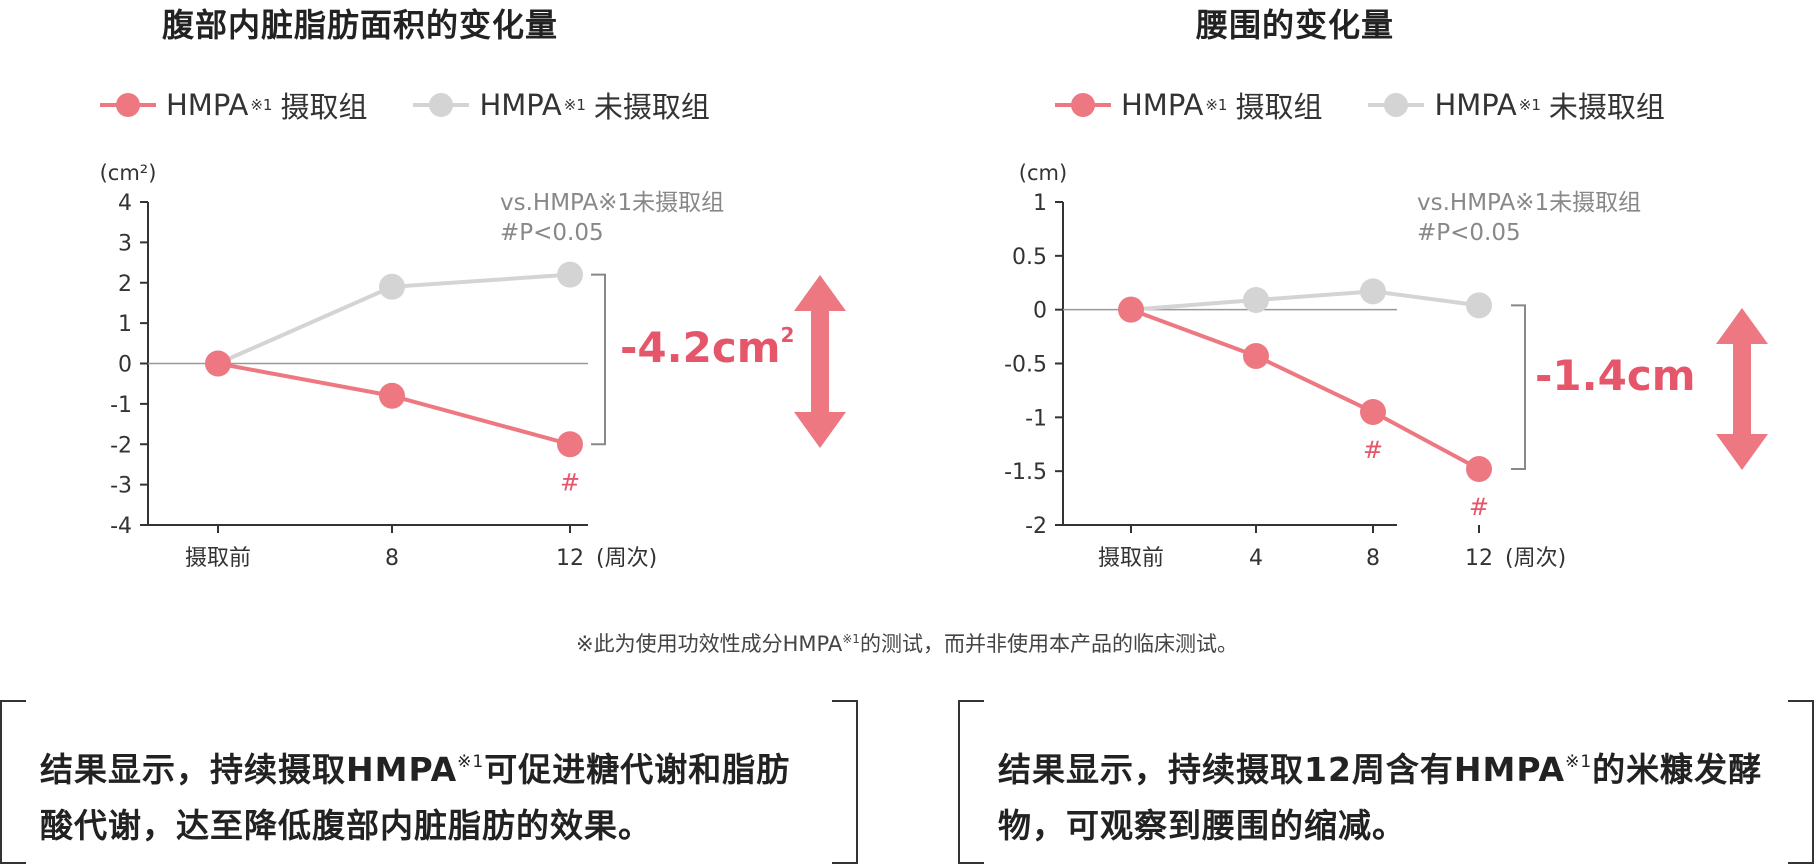 The image size is (1814, 866). What do you see at coordinates (249, 769) in the screenshot?
I see `conclusion-text-start: 结果显示，持续摄取HMPA` at bounding box center [249, 769].